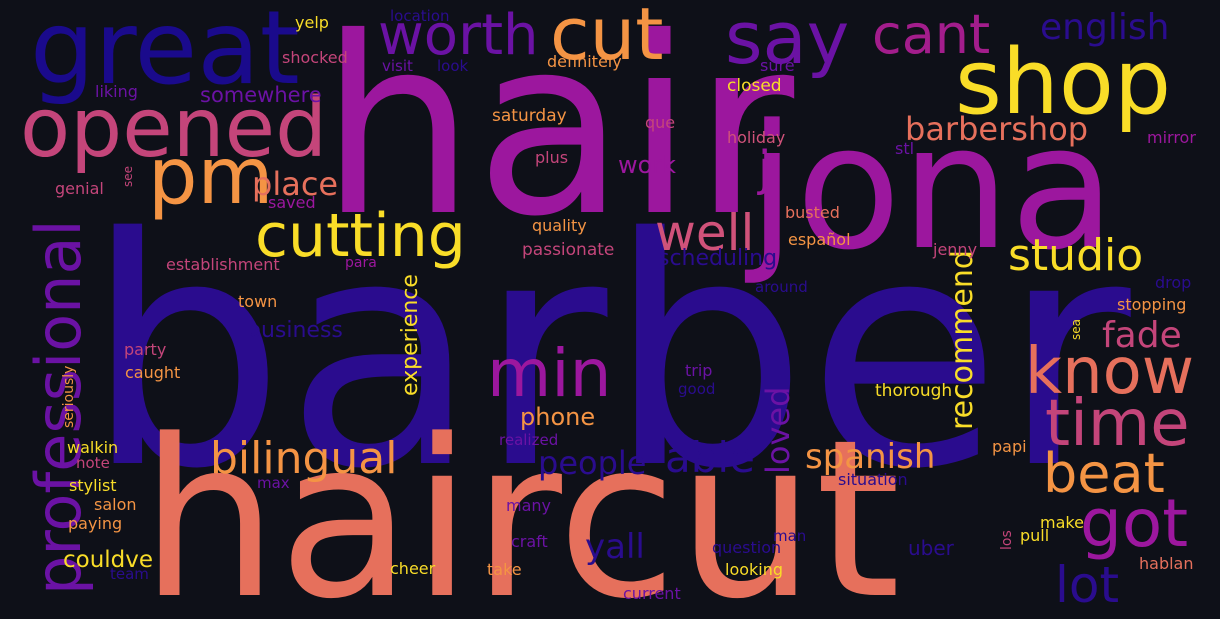 This screenshot has height=619, width=1220. What do you see at coordinates (360, 236) in the screenshot?
I see `word-cutting: cutting` at bounding box center [360, 236].